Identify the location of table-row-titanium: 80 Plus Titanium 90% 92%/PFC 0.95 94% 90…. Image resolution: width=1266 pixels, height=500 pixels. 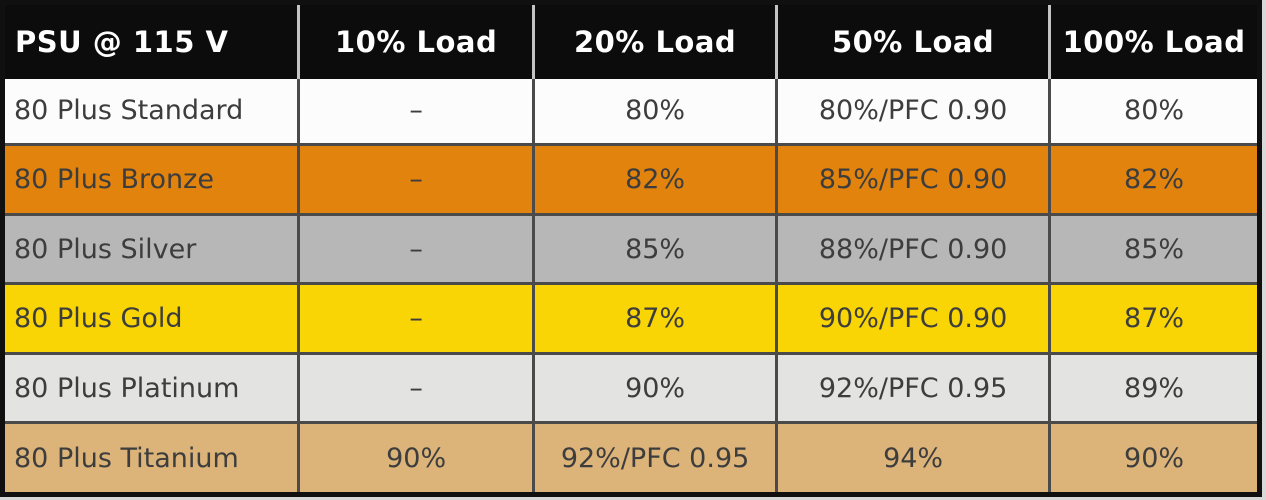
(631, 458).